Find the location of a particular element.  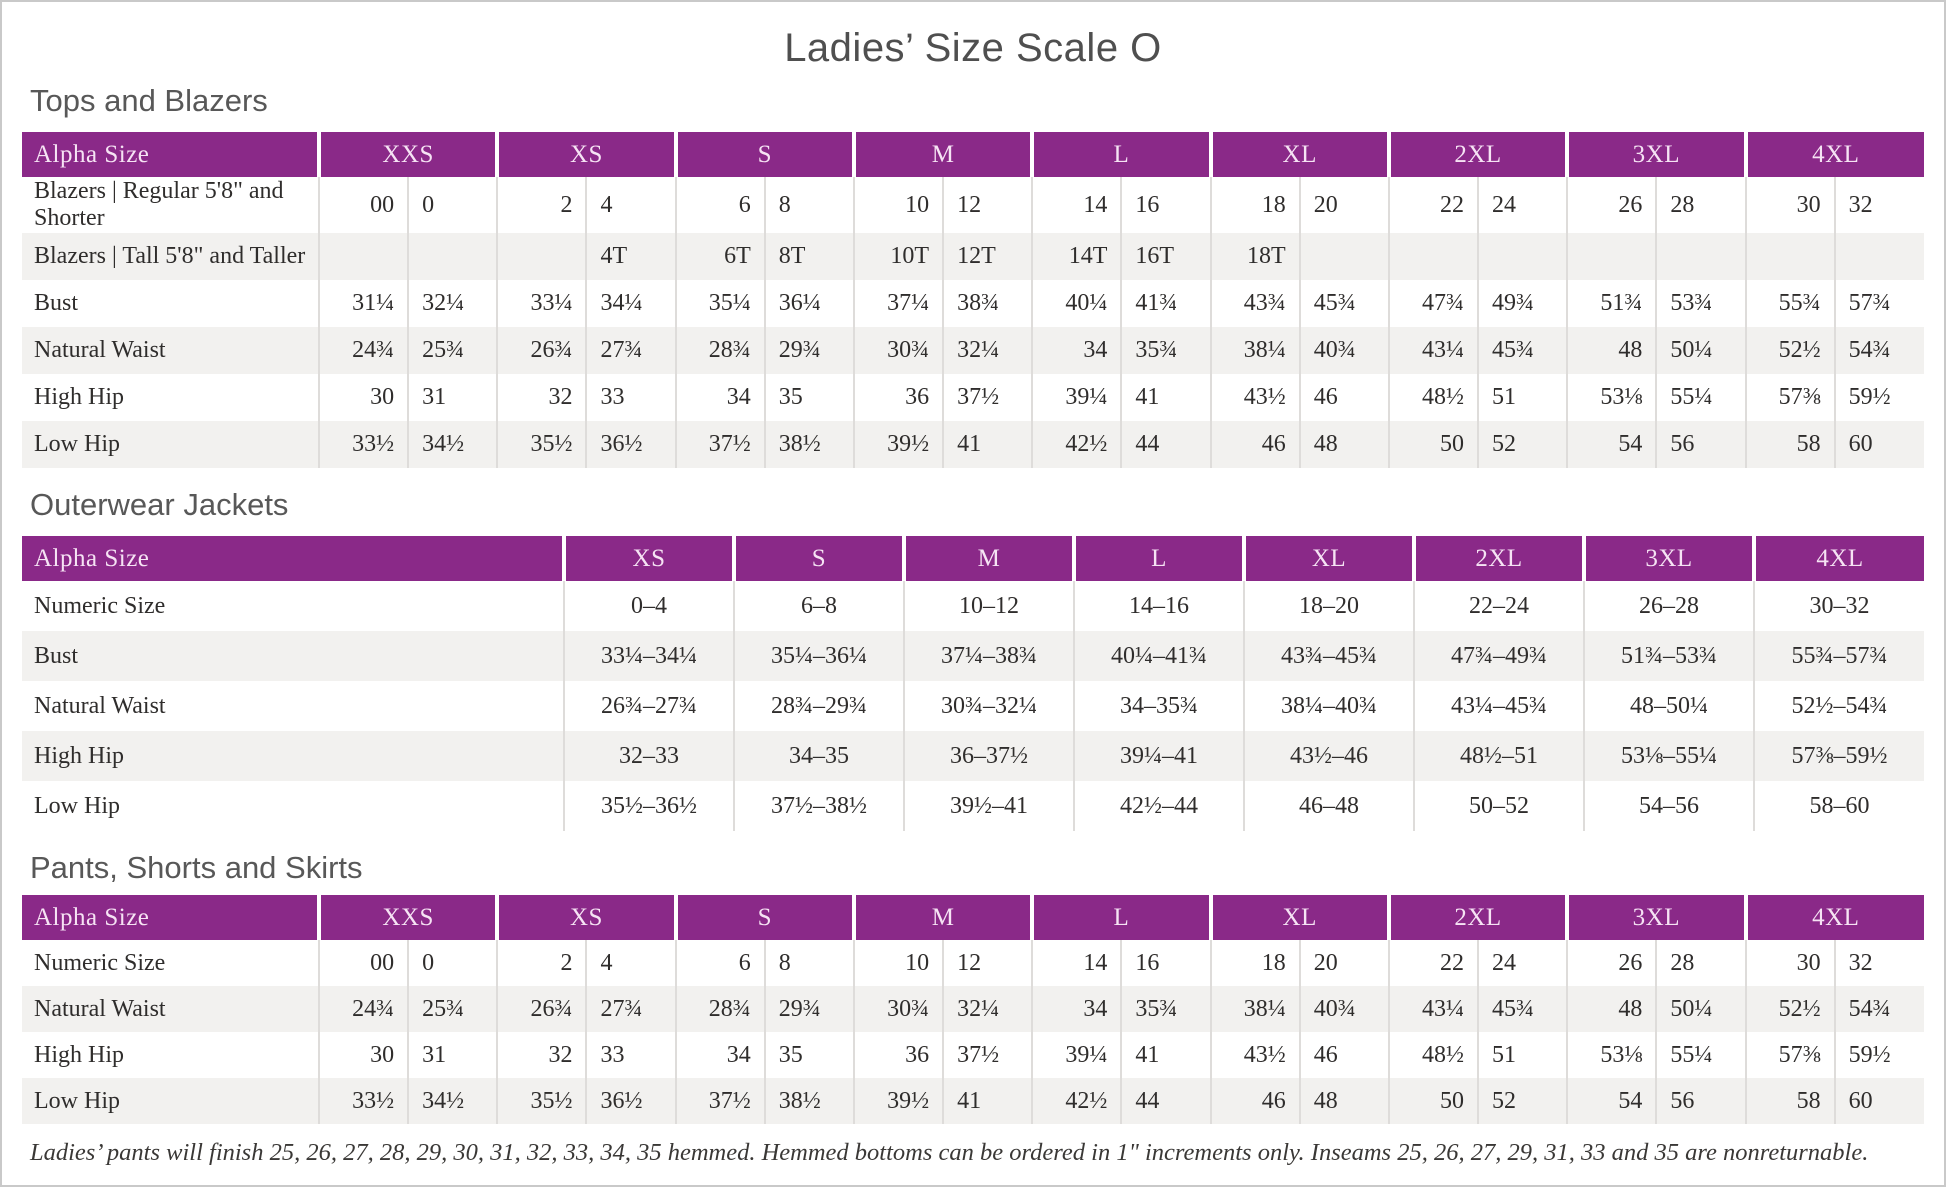

size-column-header-l: L is located at coordinates (1158, 558).